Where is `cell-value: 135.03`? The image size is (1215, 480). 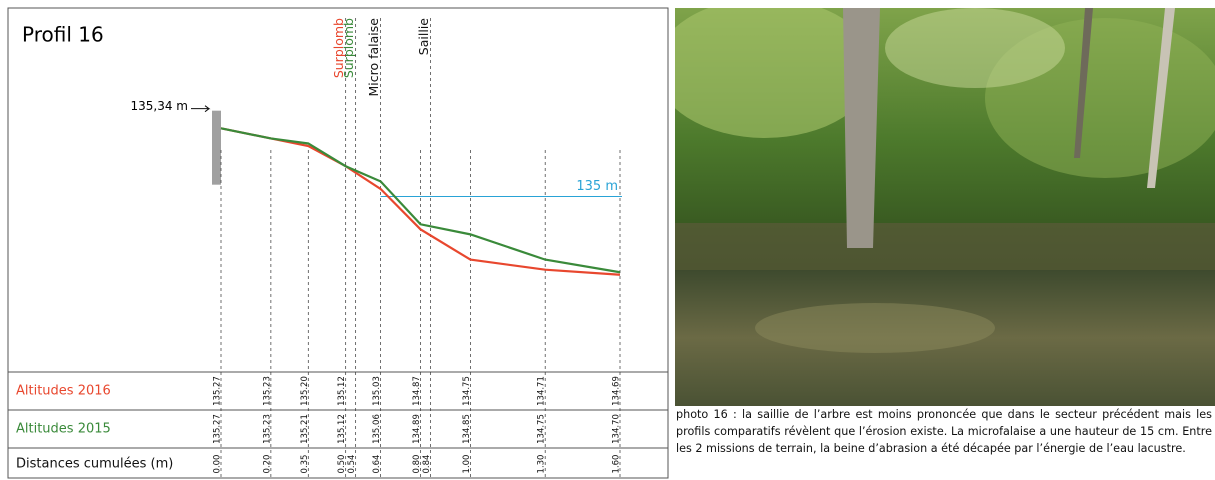 cell-value: 135.03 is located at coordinates (377, 391).